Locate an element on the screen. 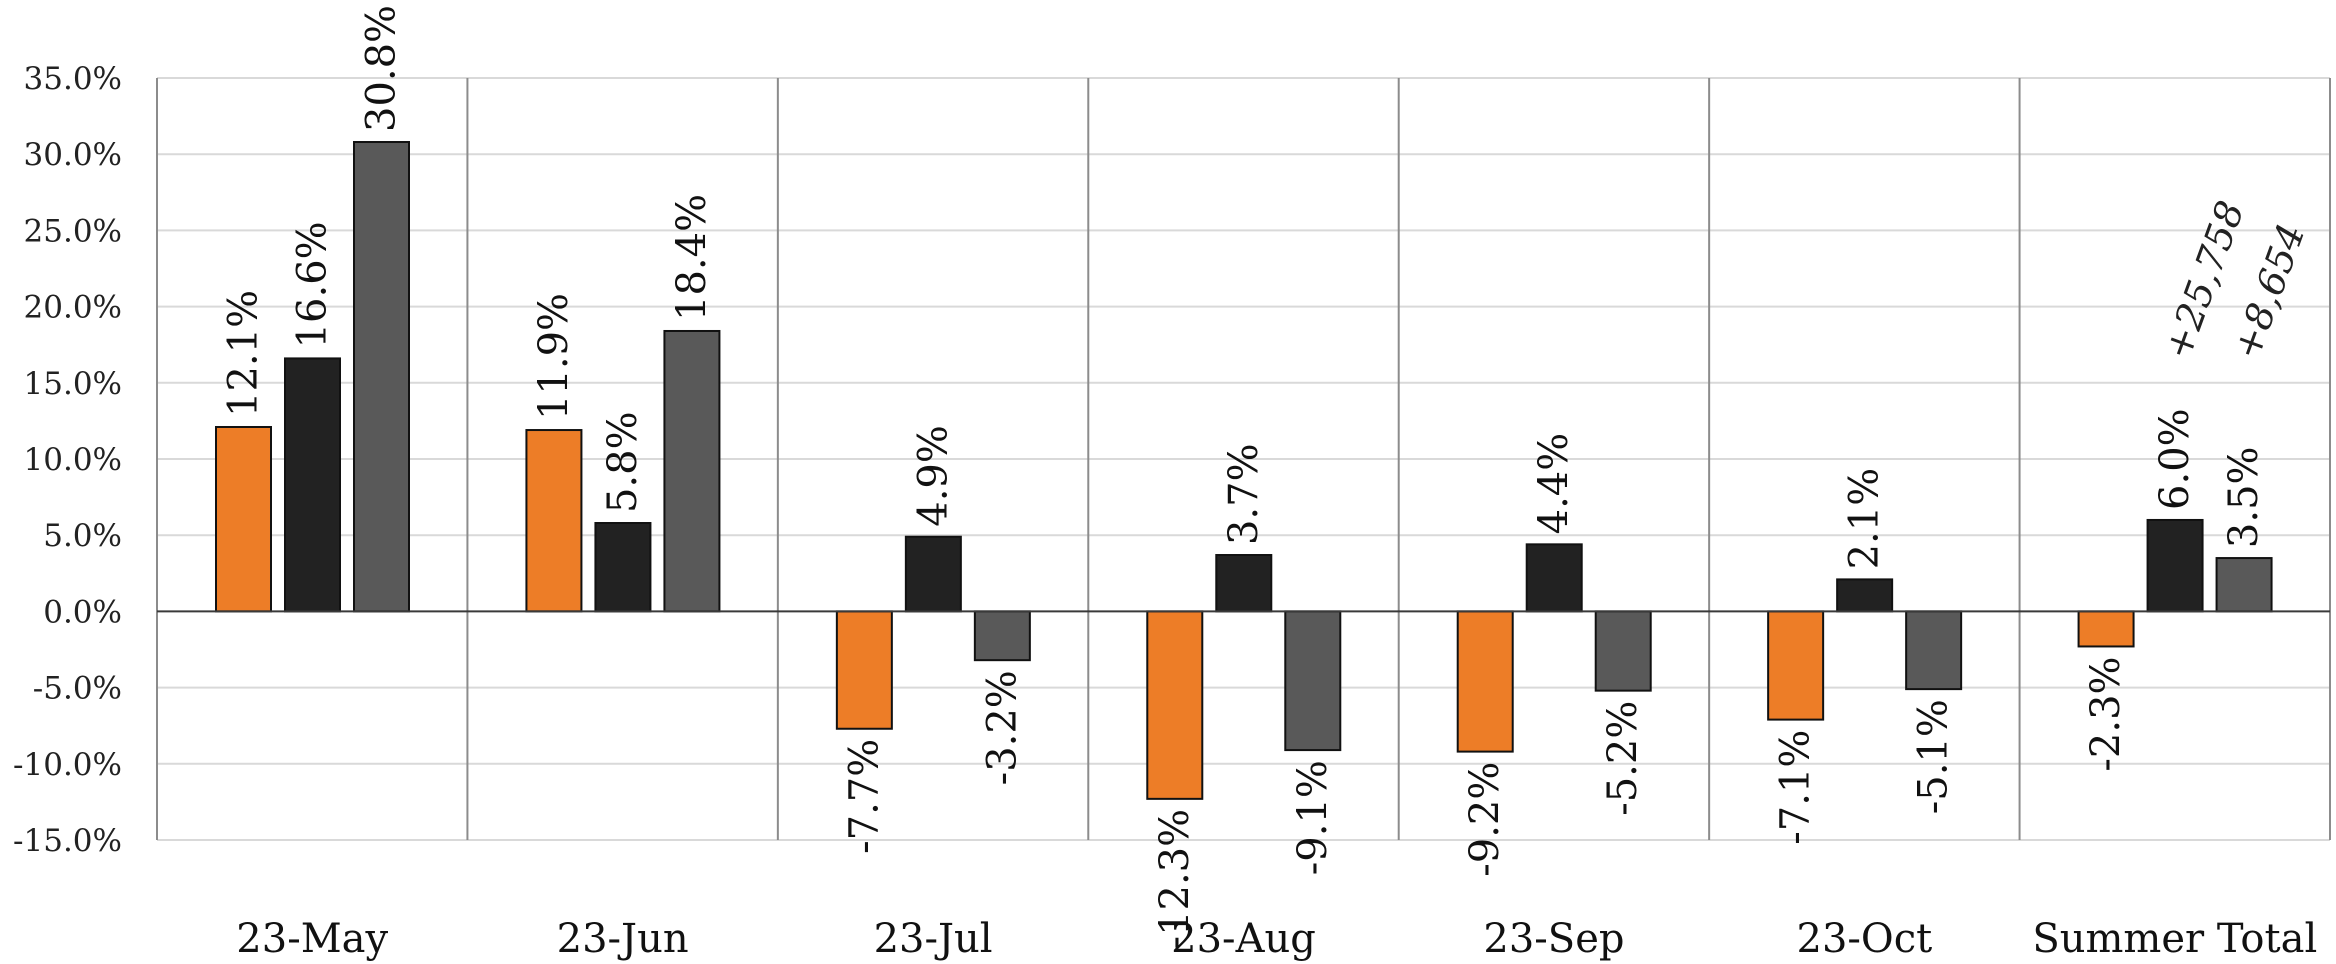  annotations: +25,758+8,654 is located at coordinates (2234, 280).